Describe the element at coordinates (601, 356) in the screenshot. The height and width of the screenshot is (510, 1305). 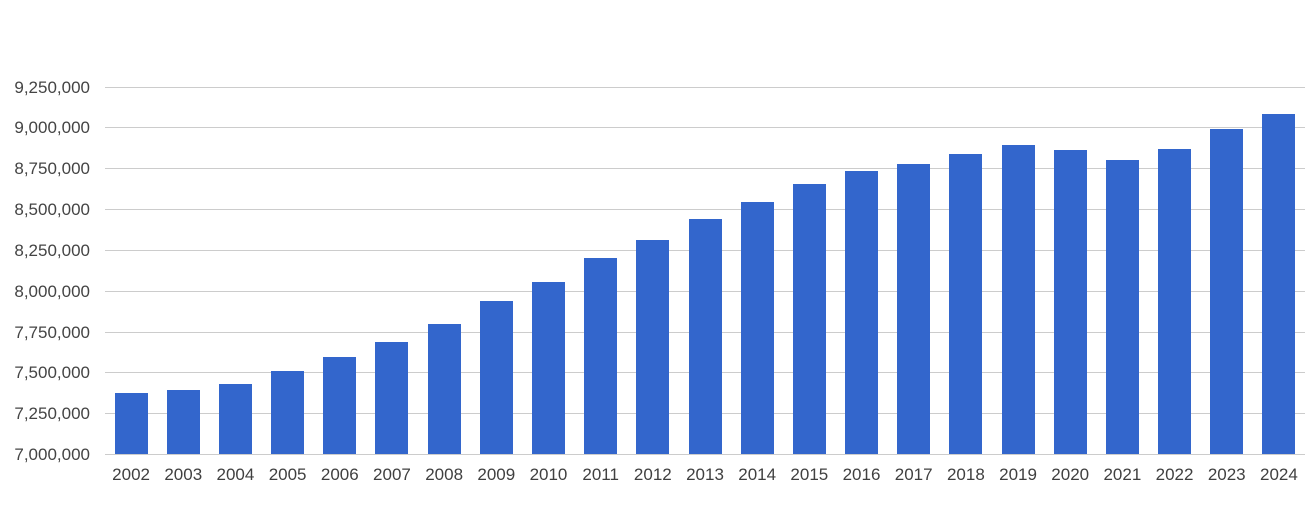
I see `bar-2011` at that location.